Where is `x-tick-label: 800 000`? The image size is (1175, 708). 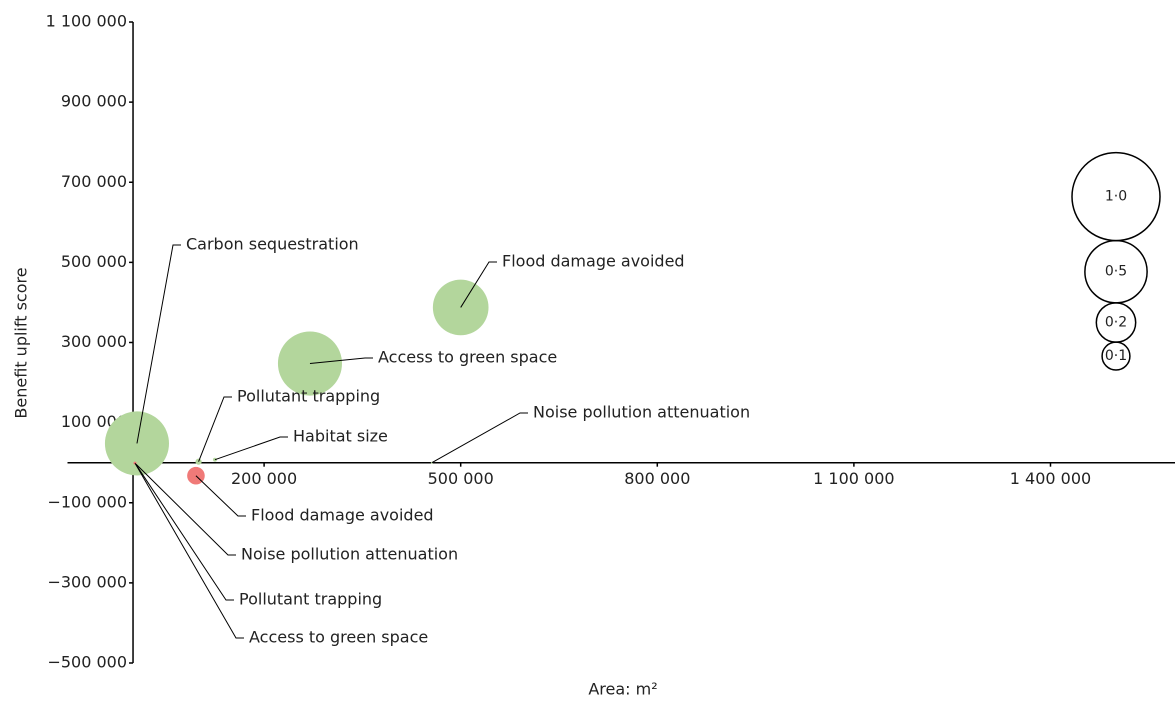
x-tick-label: 800 000 is located at coordinates (657, 478).